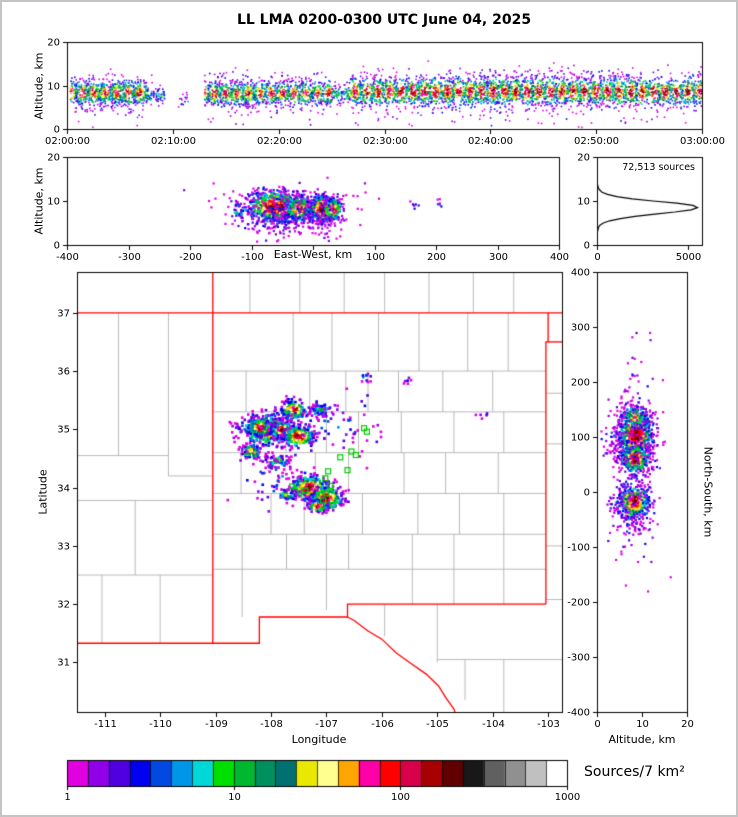 Image resolution: width=738 pixels, height=817 pixels. What do you see at coordinates (43, 492) in the screenshot?
I see `map-ylabel: Latitude` at bounding box center [43, 492].